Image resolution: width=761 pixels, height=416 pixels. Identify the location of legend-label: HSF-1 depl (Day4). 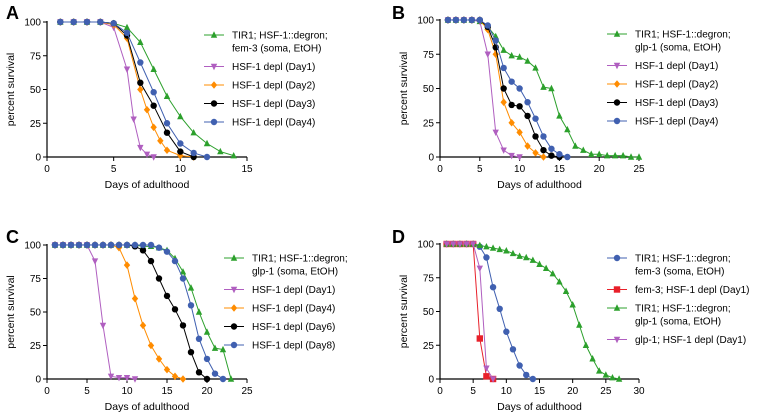
(293, 309).